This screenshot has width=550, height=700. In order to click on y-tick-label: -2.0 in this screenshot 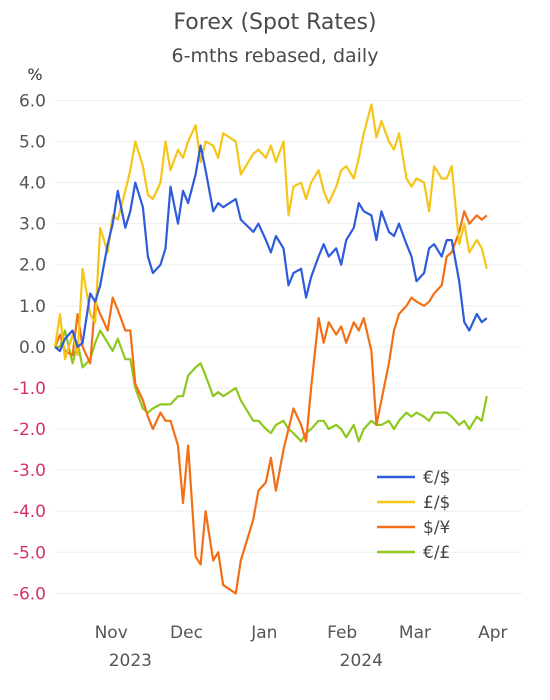, I will do `click(29, 430)`.